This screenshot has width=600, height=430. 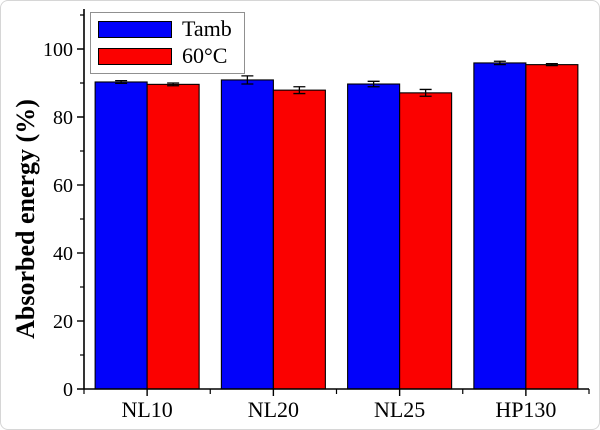 I want to click on x-tick-label-nl10: NL10, so click(x=146, y=409).